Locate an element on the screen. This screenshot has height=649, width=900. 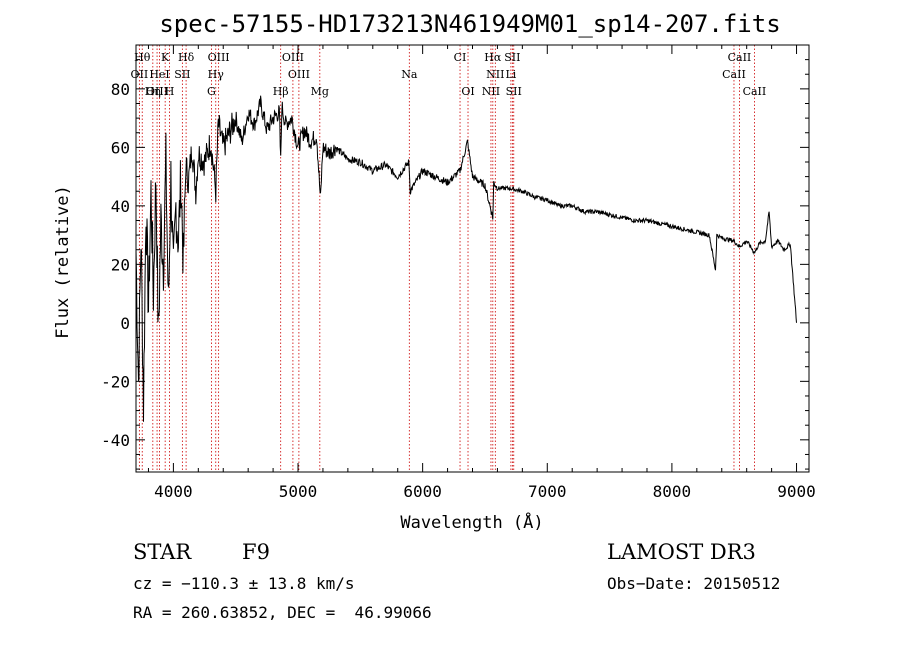
object-class: STAR is located at coordinates (162, 552).